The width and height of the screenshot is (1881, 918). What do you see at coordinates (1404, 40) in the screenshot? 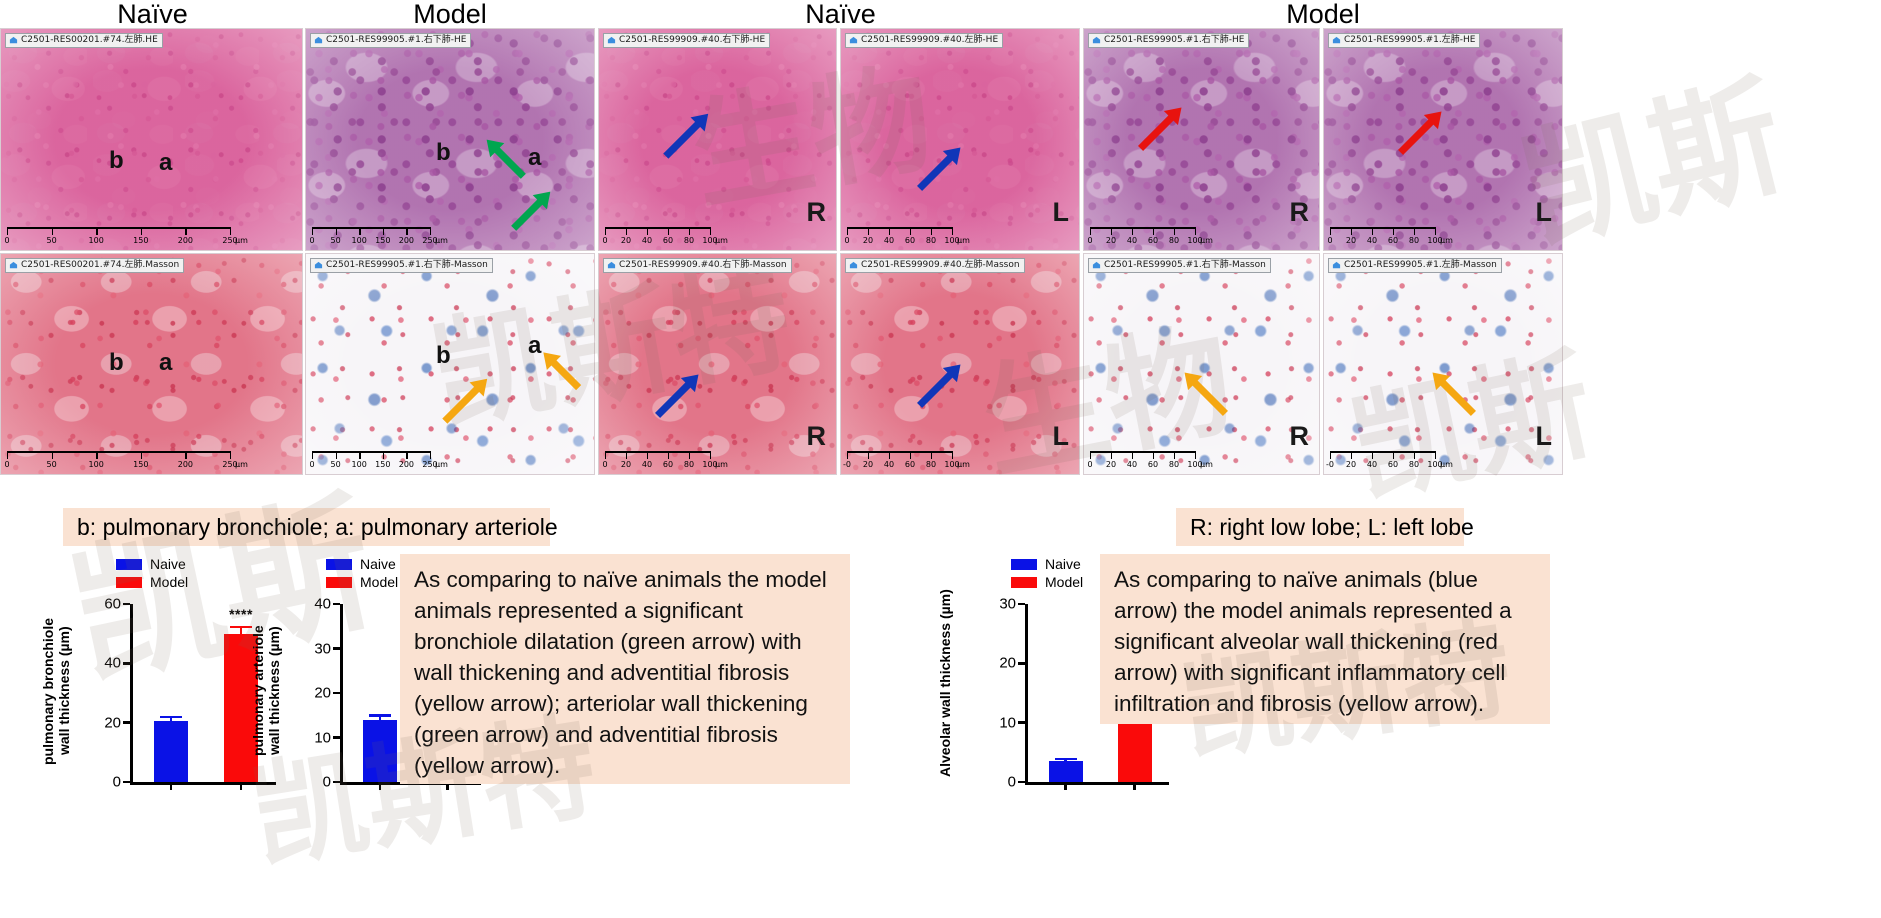
I see `slide-label-chip: C2501-RES99905.#1.左肺-HE` at bounding box center [1404, 40].